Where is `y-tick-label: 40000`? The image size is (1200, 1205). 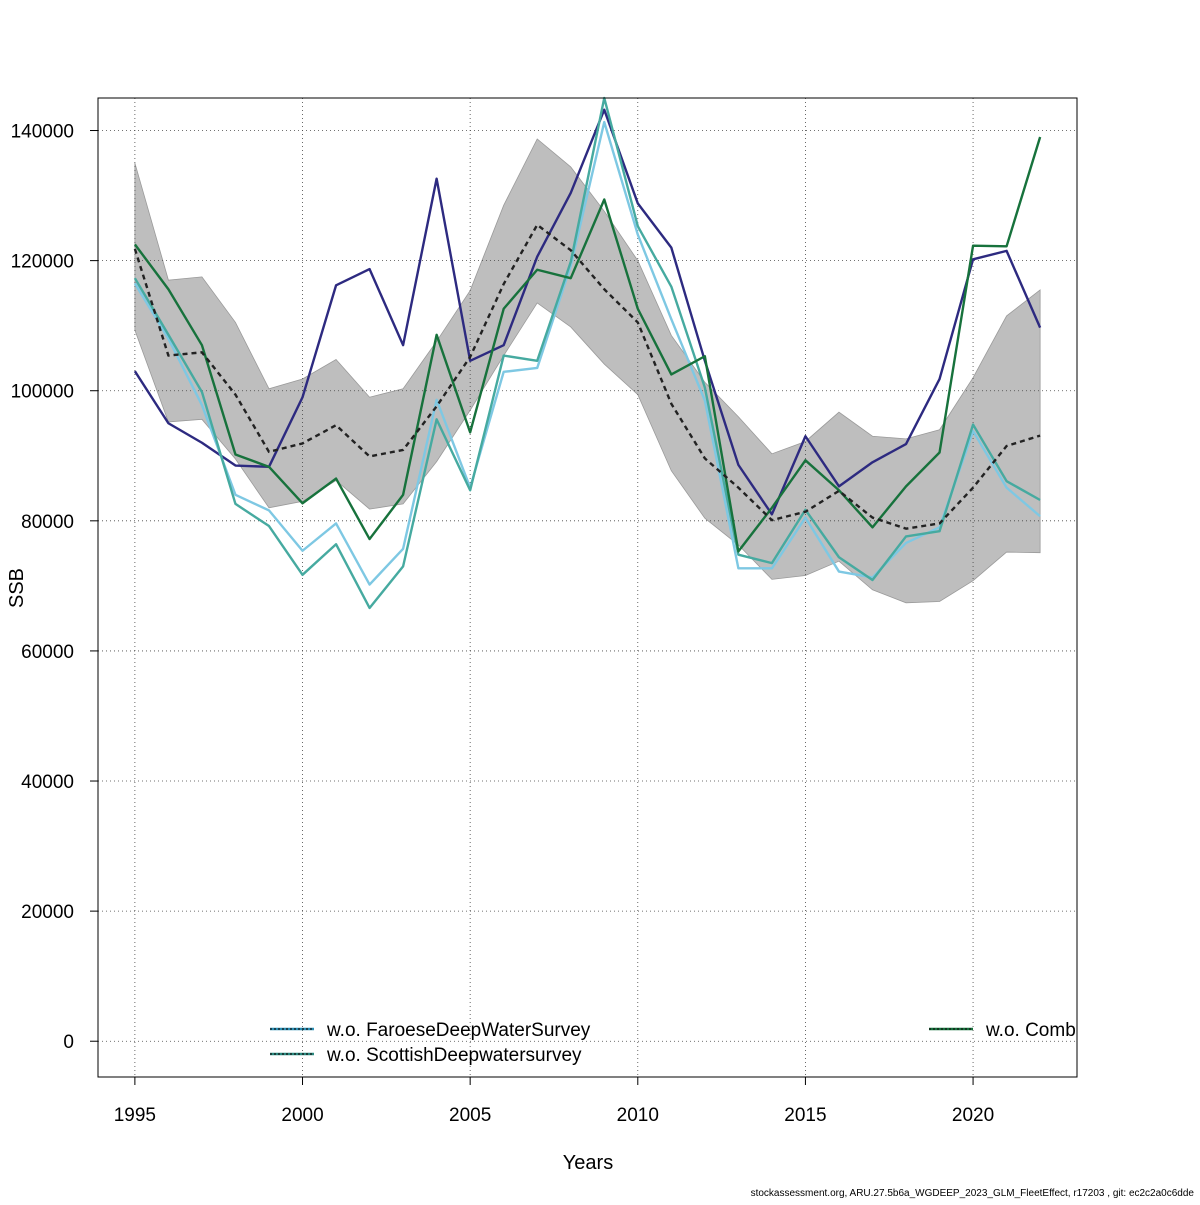
y-tick-label: 40000 is located at coordinates (47, 782).